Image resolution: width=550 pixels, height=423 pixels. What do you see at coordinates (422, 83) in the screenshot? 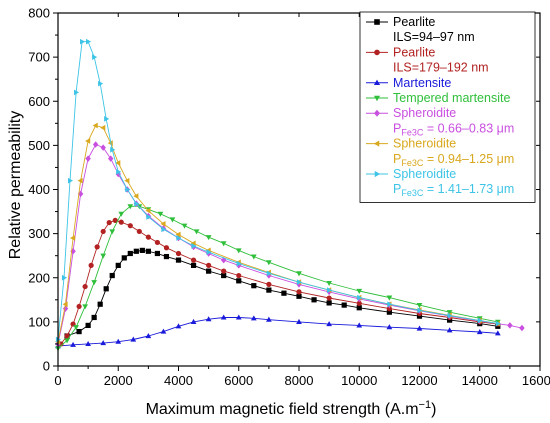
I see `legend-label: Martensite` at bounding box center [422, 83].